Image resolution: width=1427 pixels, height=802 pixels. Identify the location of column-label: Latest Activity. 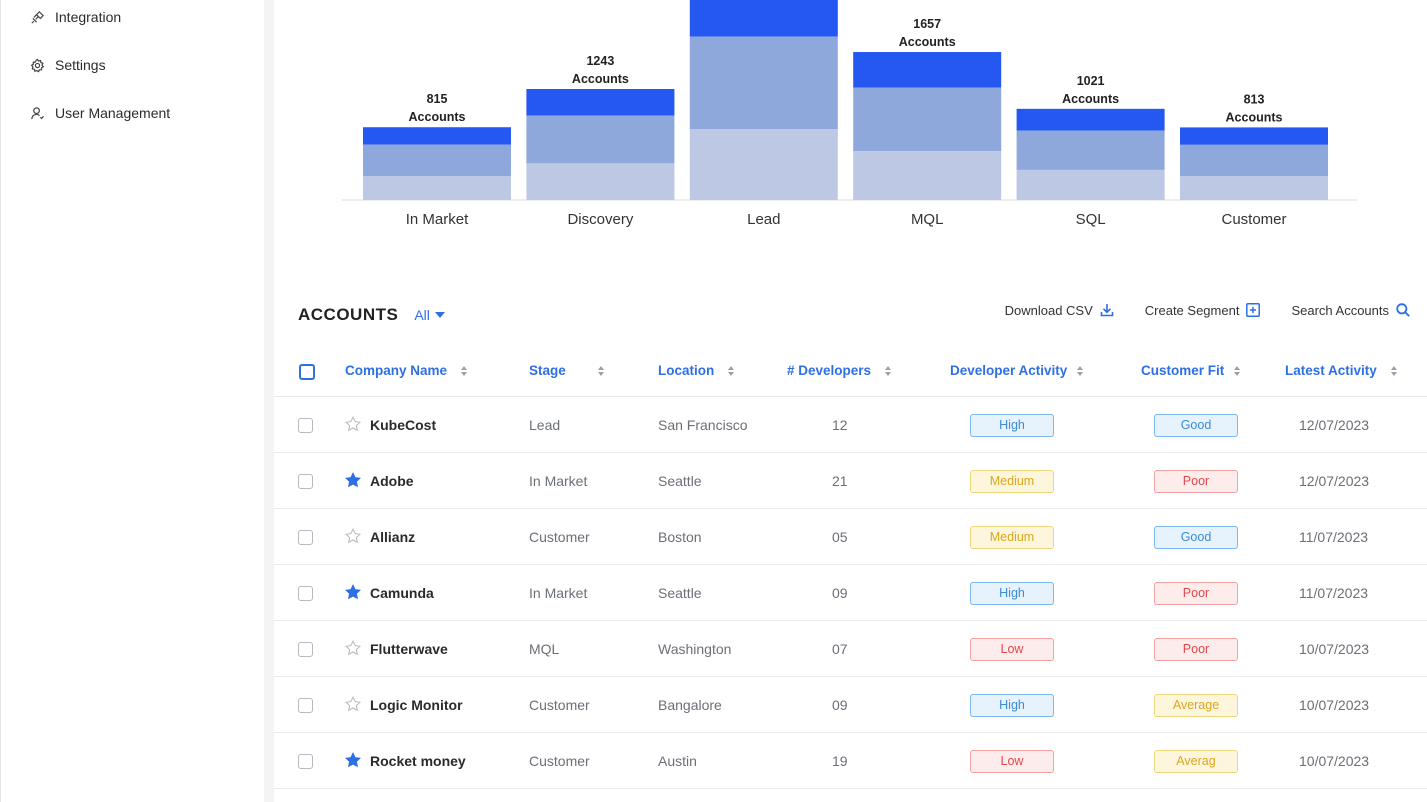
(1331, 370).